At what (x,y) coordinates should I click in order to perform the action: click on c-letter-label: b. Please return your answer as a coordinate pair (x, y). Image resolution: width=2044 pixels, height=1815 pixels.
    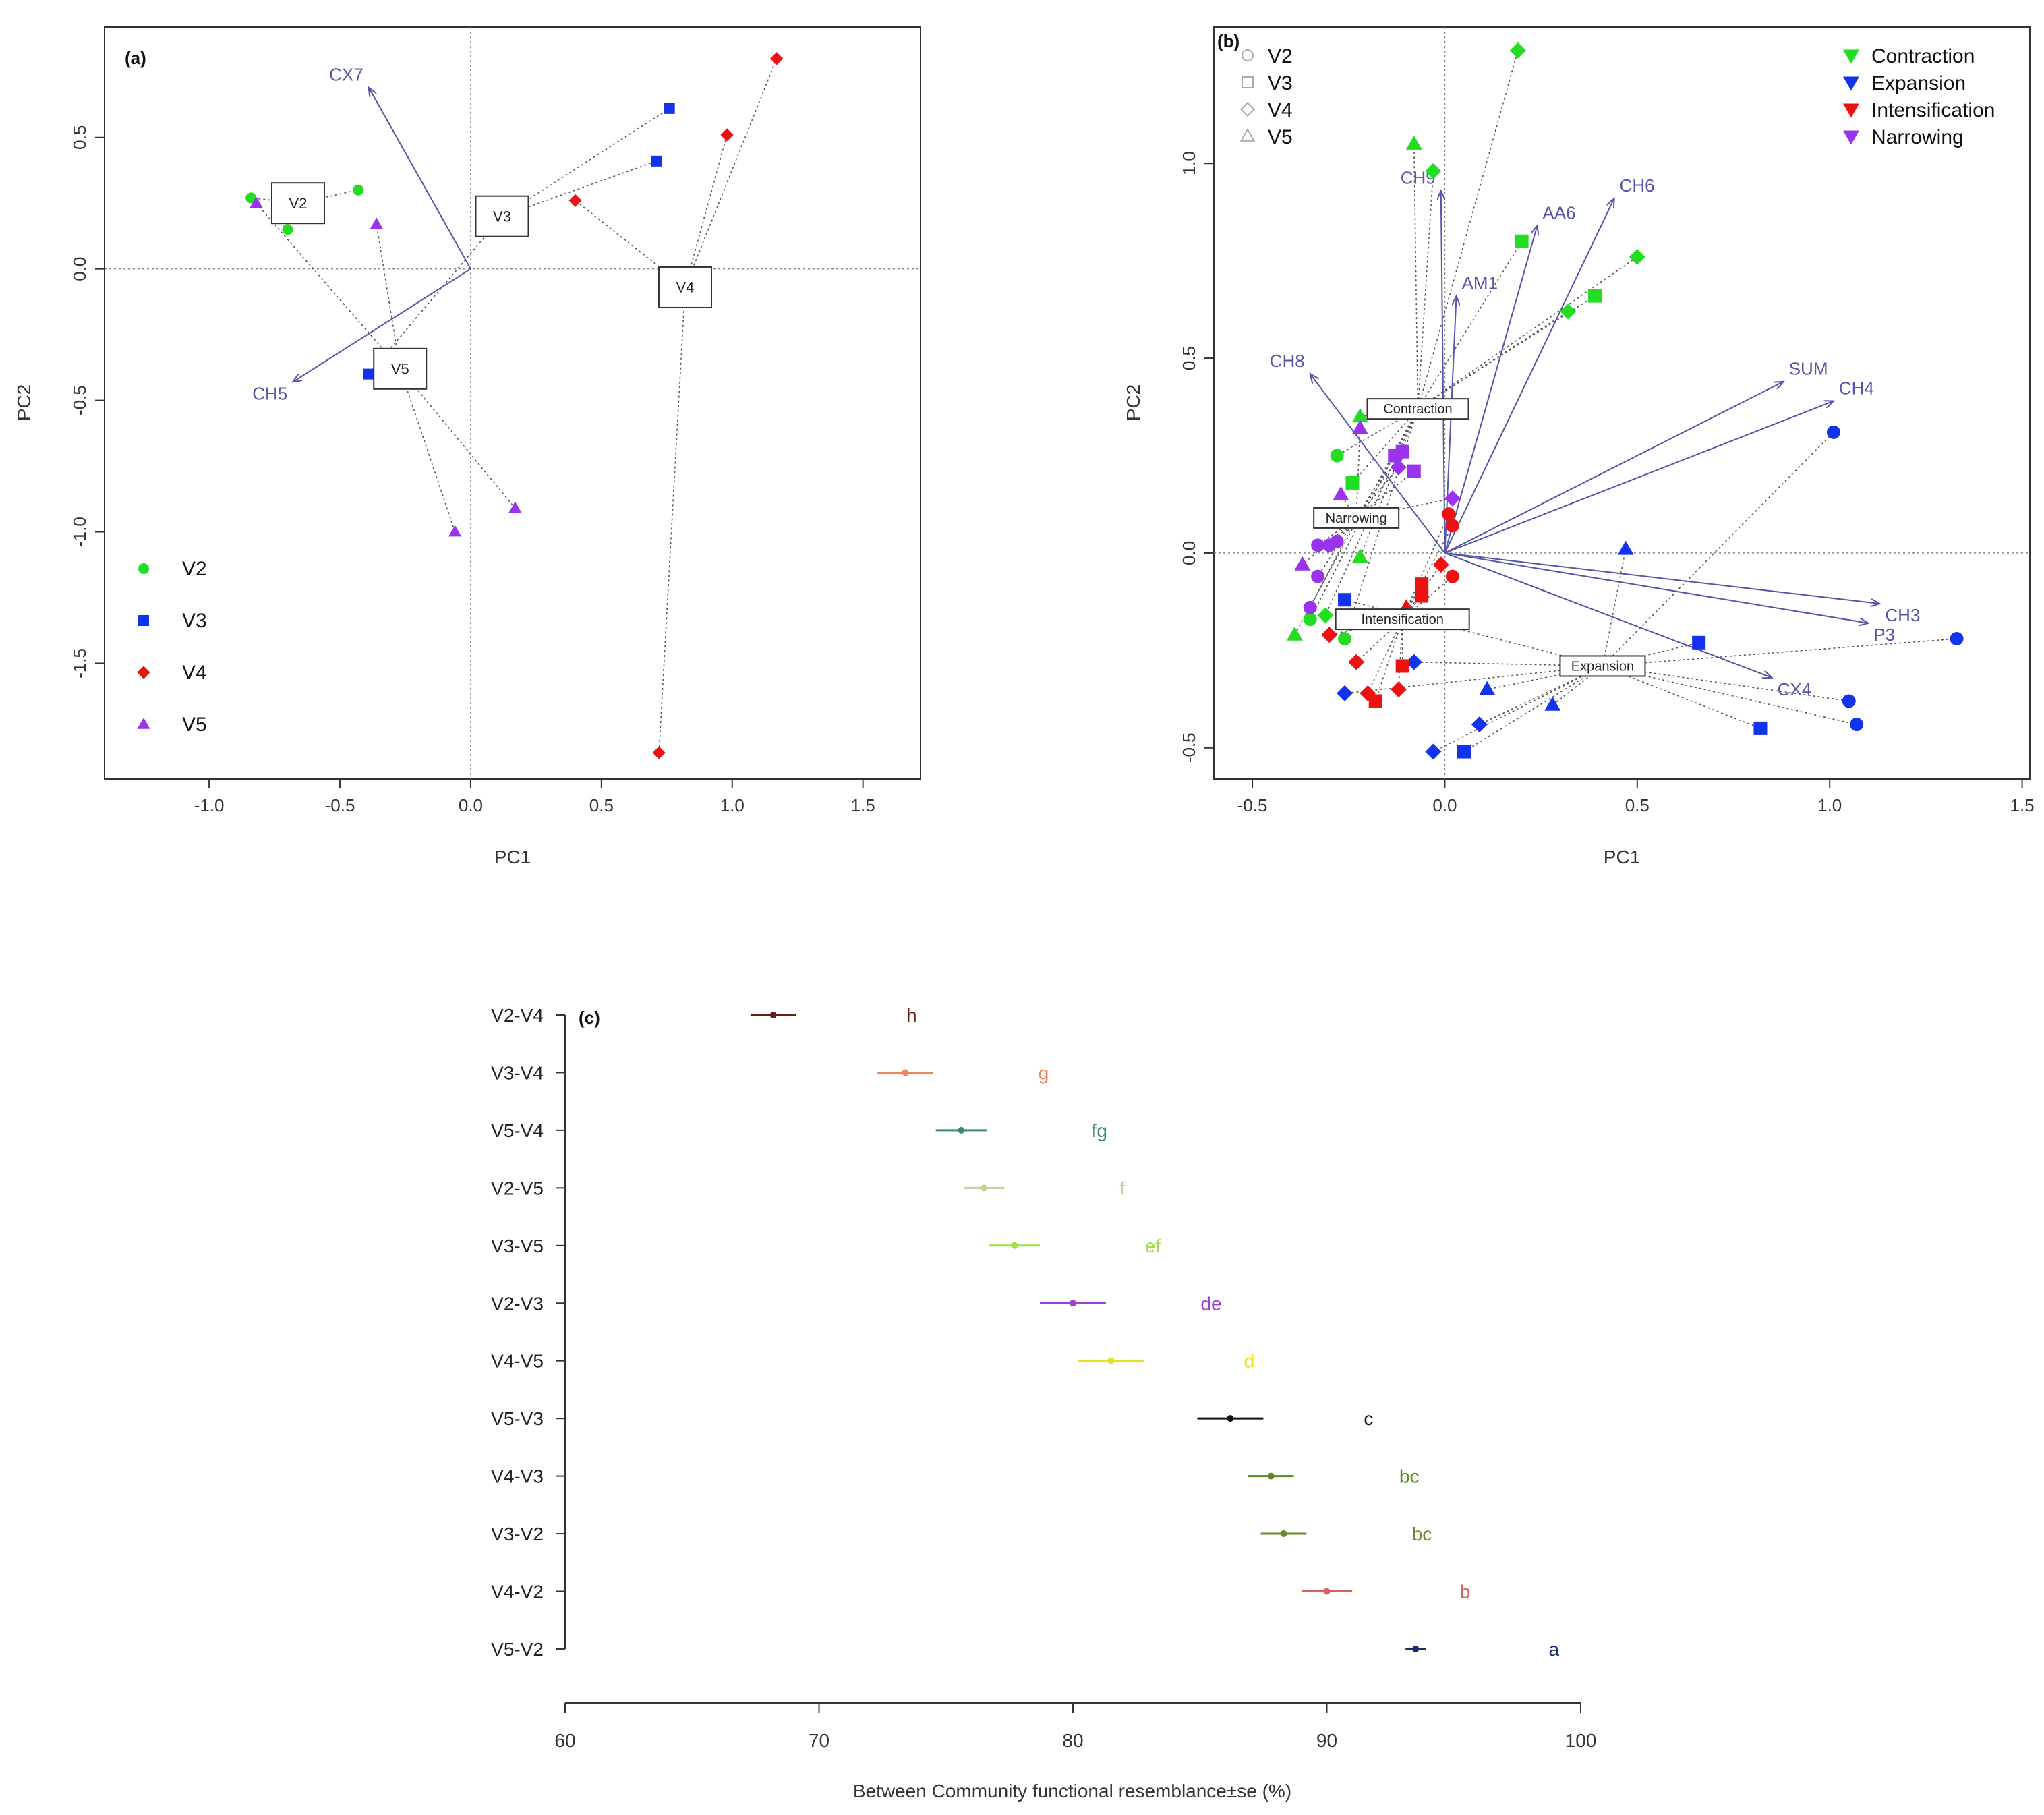
    Looking at the image, I should click on (1465, 1593).